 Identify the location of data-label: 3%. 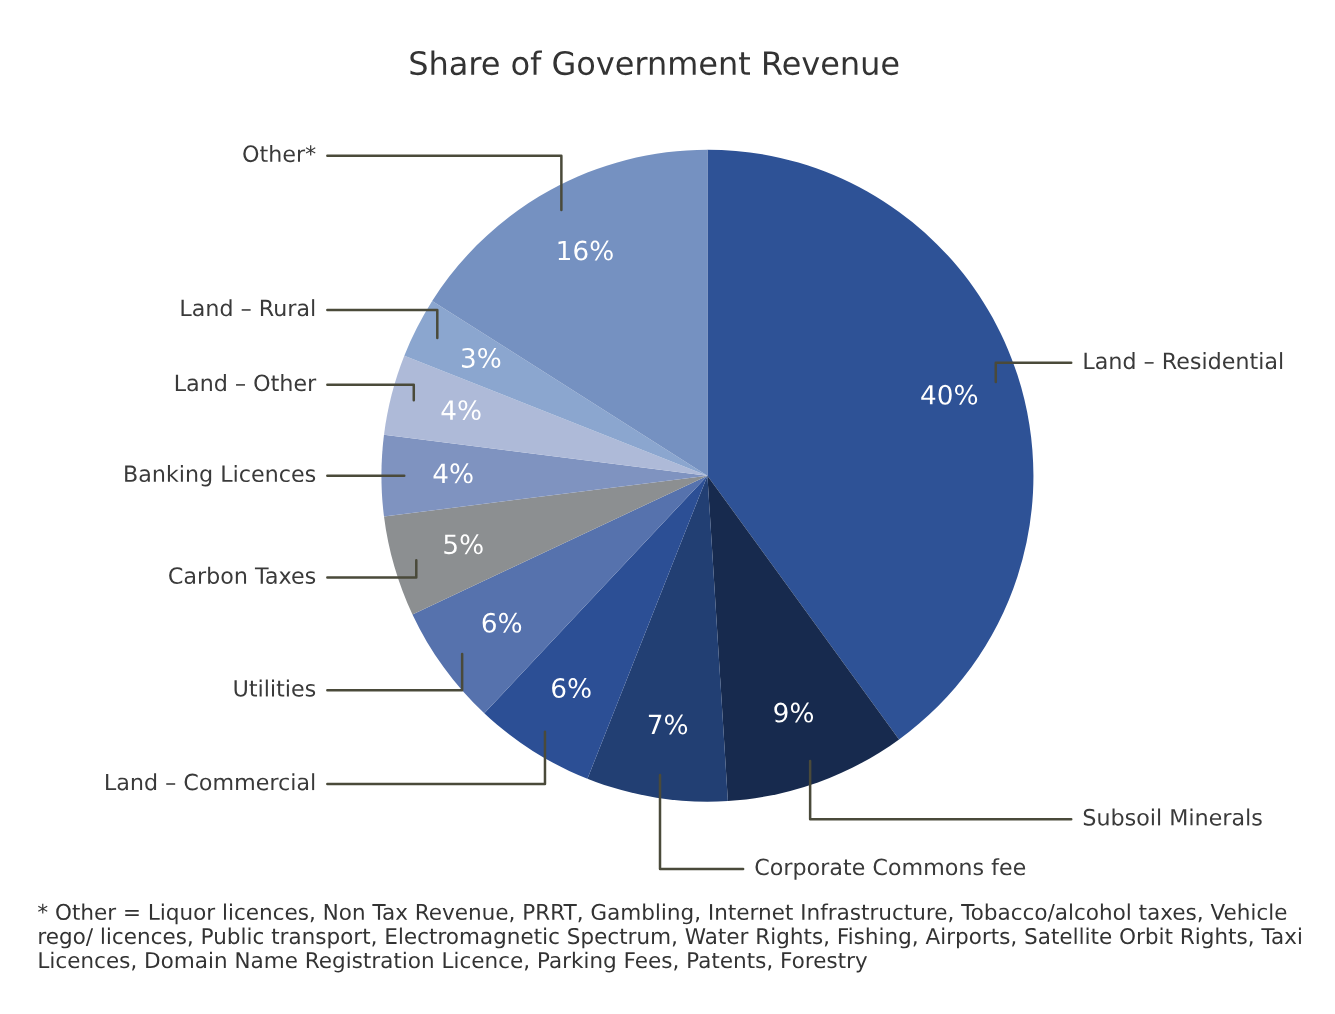
(481, 357).